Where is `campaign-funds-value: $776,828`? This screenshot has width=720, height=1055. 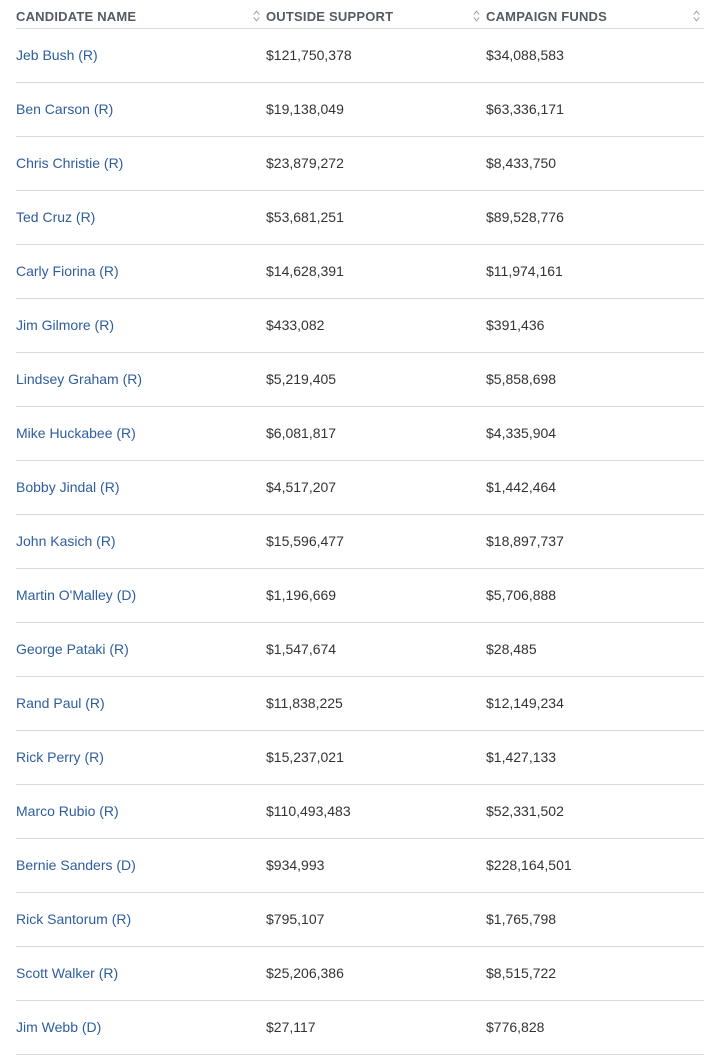
campaign-funds-value: $776,828 is located at coordinates (515, 1027).